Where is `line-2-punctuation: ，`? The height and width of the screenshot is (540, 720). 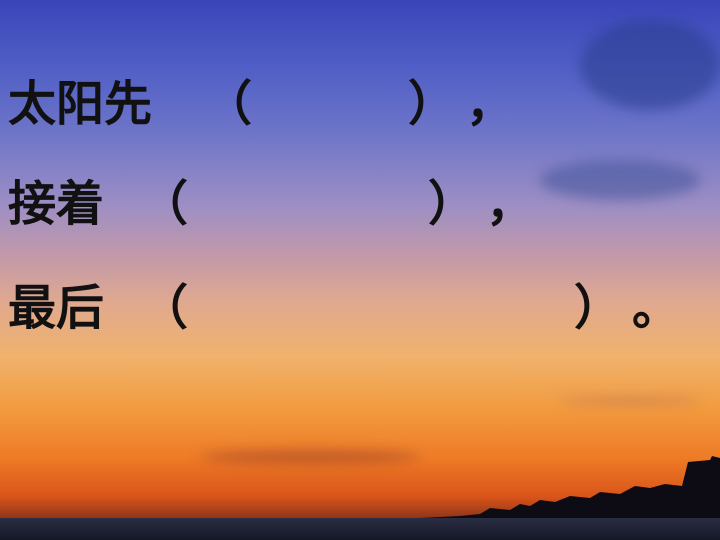 line-2-punctuation: ， is located at coordinates (510, 204).